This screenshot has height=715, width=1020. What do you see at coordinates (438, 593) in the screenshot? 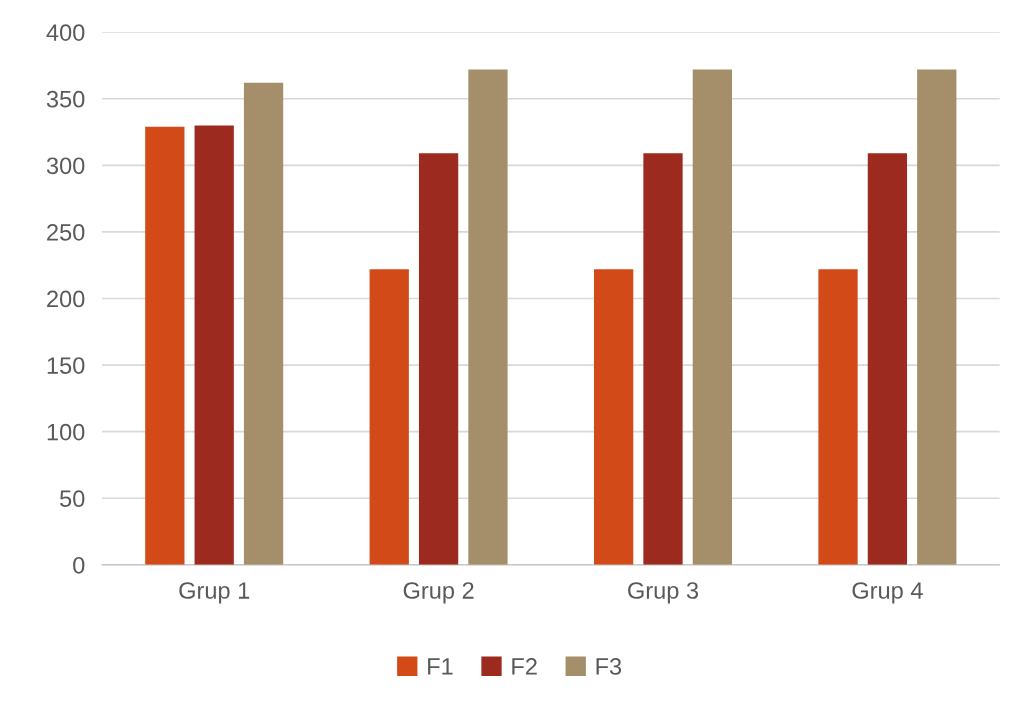
I see `x-tick-label: Grup 2` at bounding box center [438, 593].